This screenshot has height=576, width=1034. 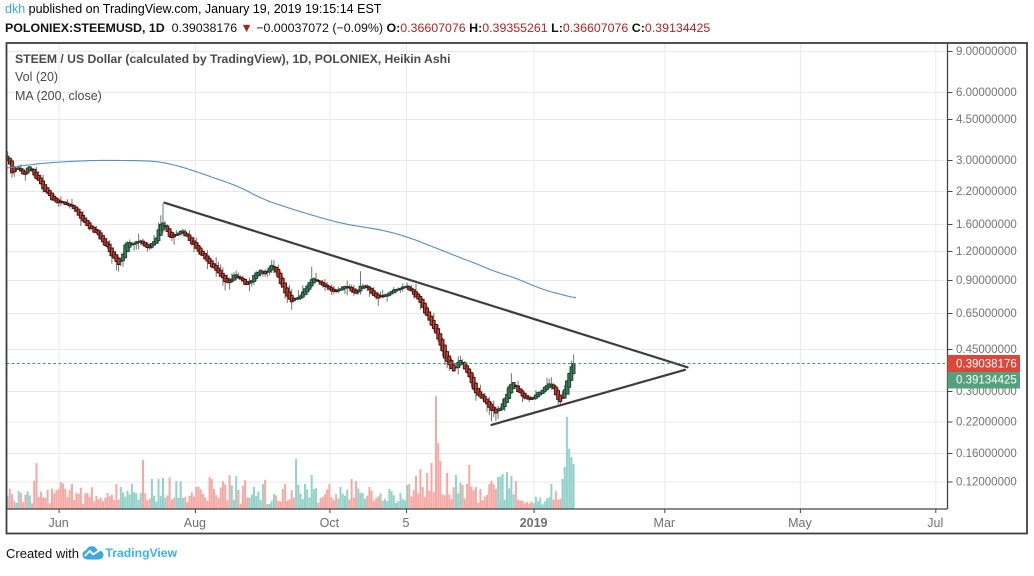 What do you see at coordinates (986, 252) in the screenshot?
I see `svg-text: 1.20000000` at bounding box center [986, 252].